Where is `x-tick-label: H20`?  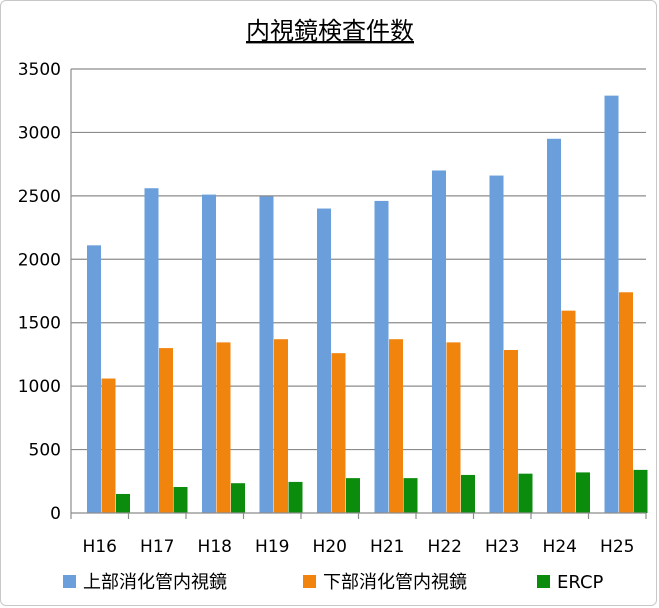
x-tick-label: H20 is located at coordinates (330, 547).